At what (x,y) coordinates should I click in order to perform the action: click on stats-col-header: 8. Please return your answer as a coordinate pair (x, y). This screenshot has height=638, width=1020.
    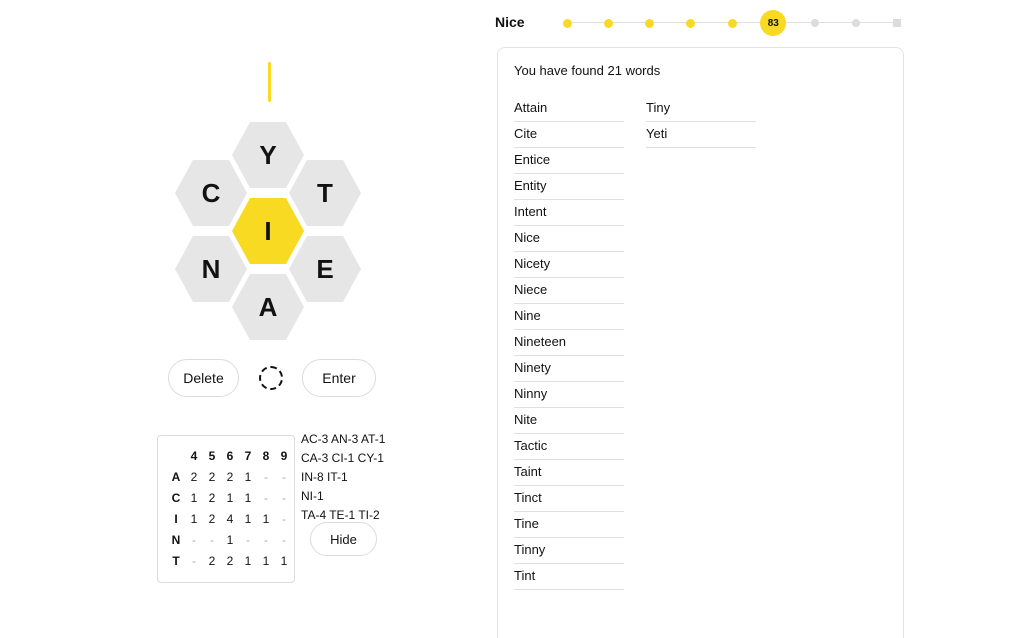
    Looking at the image, I should click on (266, 455).